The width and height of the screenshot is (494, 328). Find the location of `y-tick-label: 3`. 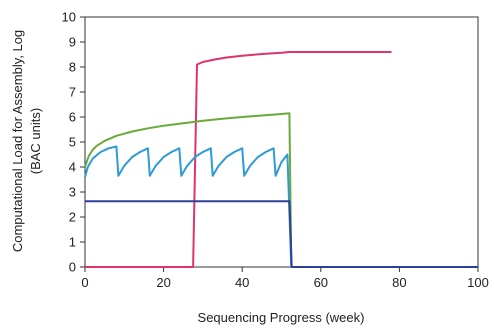

y-tick-label: 3 is located at coordinates (72, 192).